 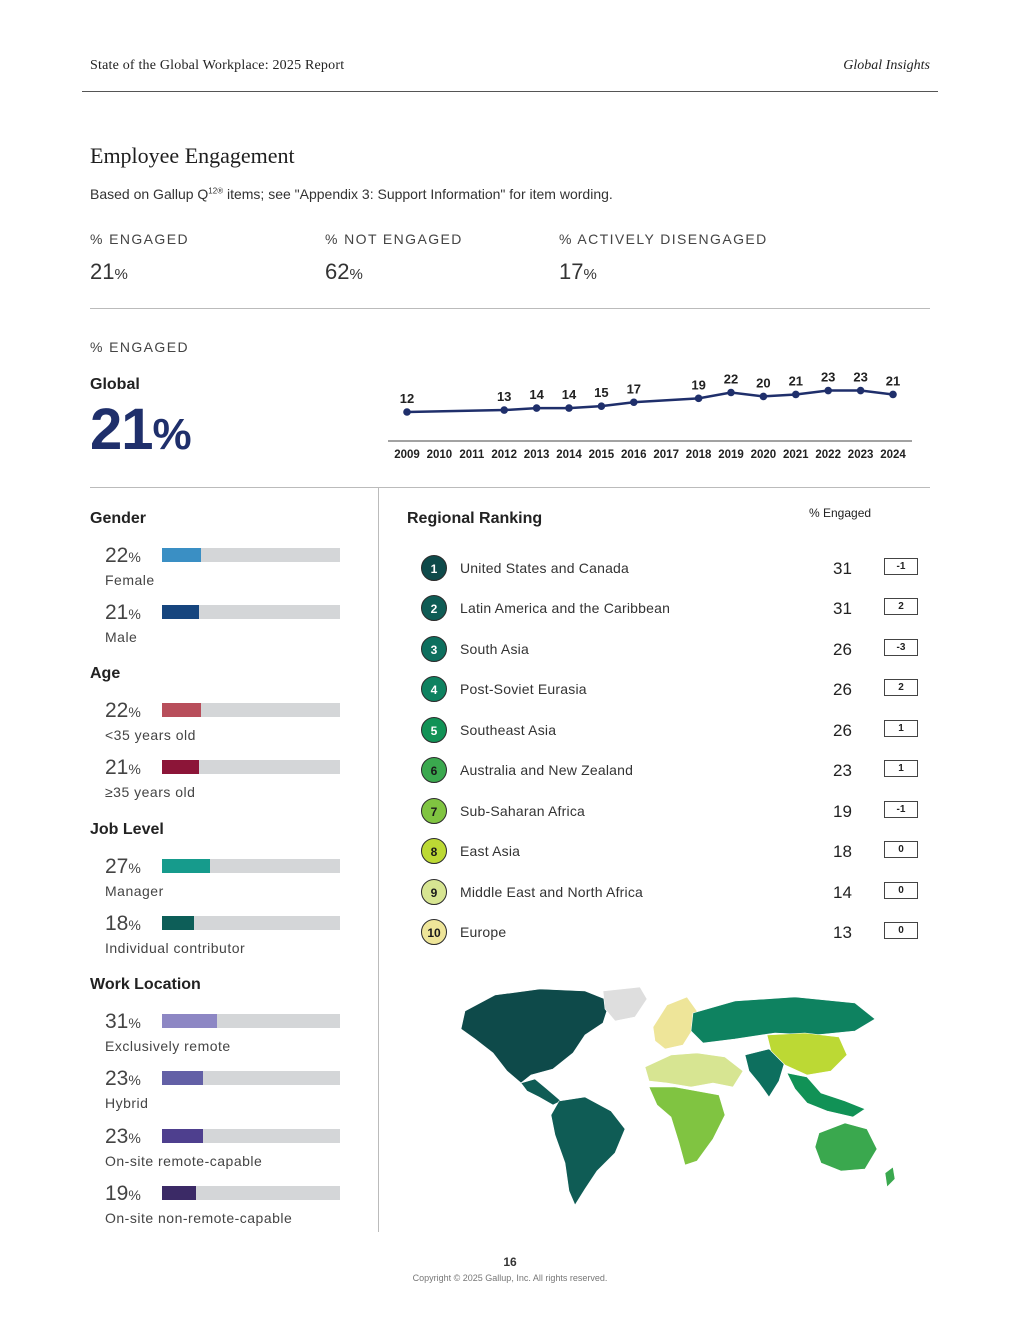 I want to click on data-label: 23, so click(x=828, y=377).